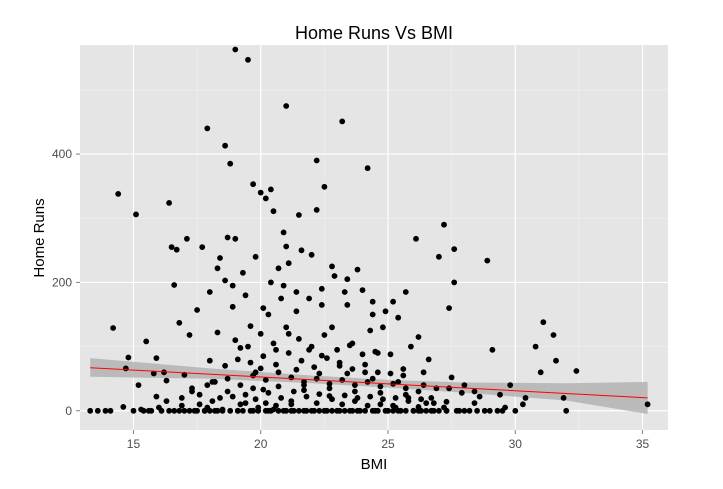 The height and width of the screenshot is (489, 723). I want to click on y-axis-ticks: 0 200 400, so click(66, 282).